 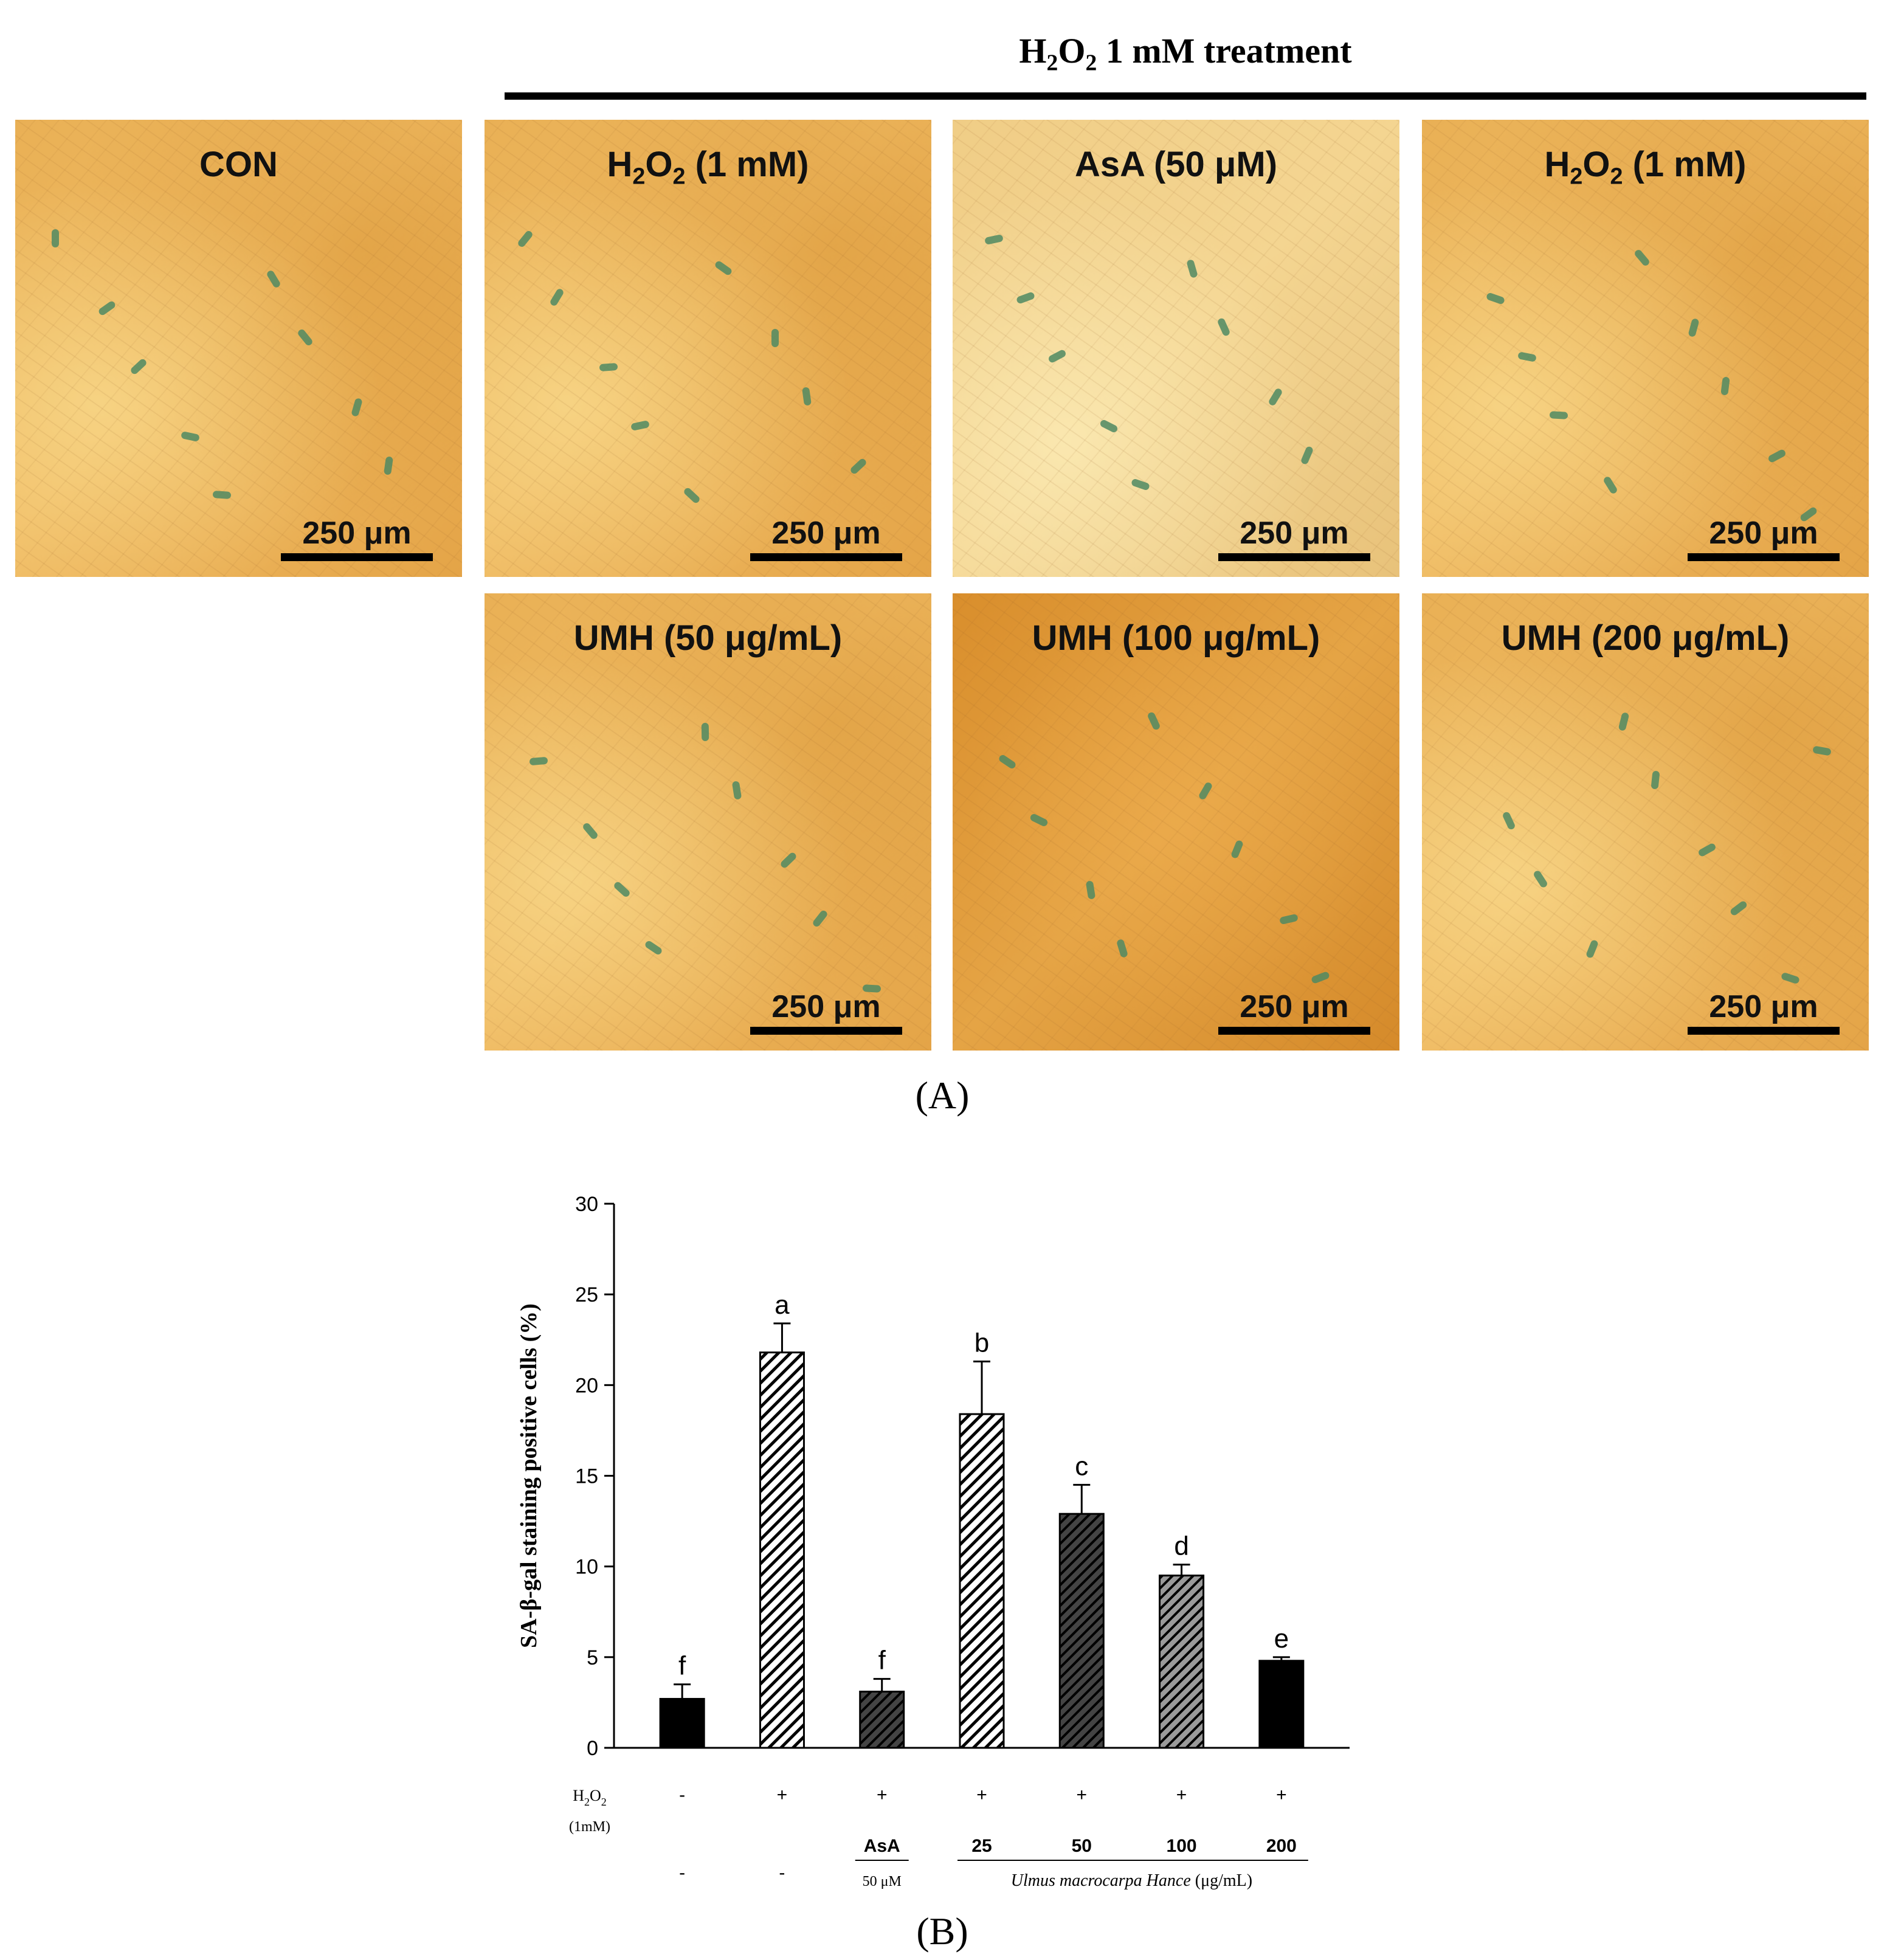 I want to click on micrograph-h2o2: H2O2 (1 mM) 250 μm, so click(x=708, y=348).